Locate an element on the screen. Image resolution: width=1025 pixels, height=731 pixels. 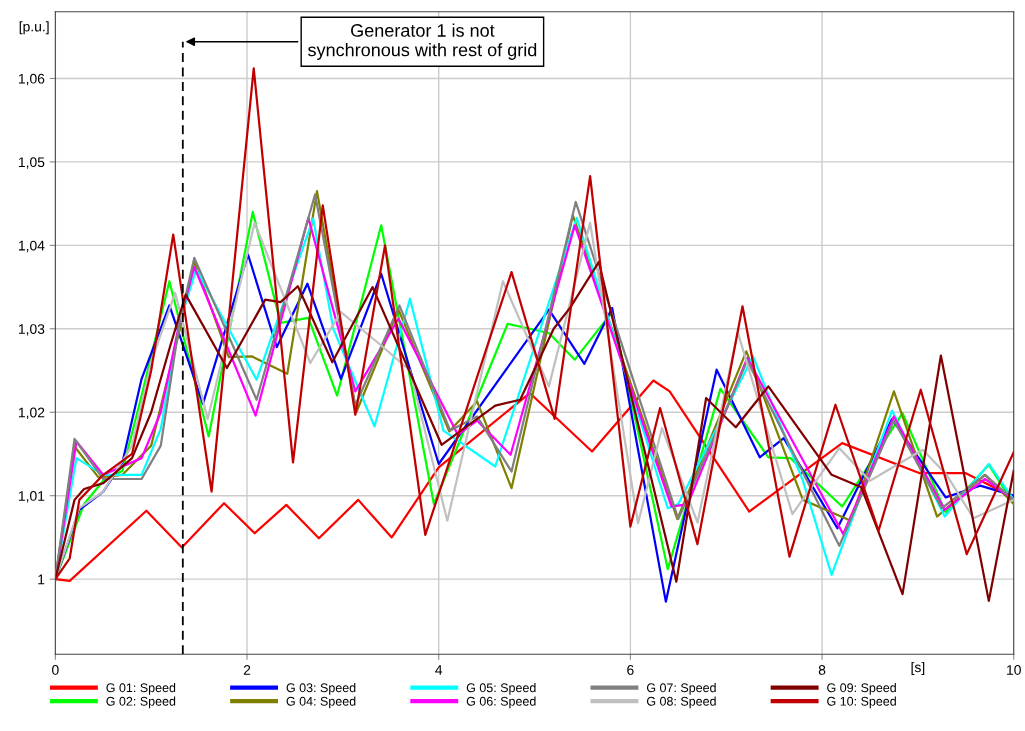
y-tick-label: 1 is located at coordinates (41, 579).